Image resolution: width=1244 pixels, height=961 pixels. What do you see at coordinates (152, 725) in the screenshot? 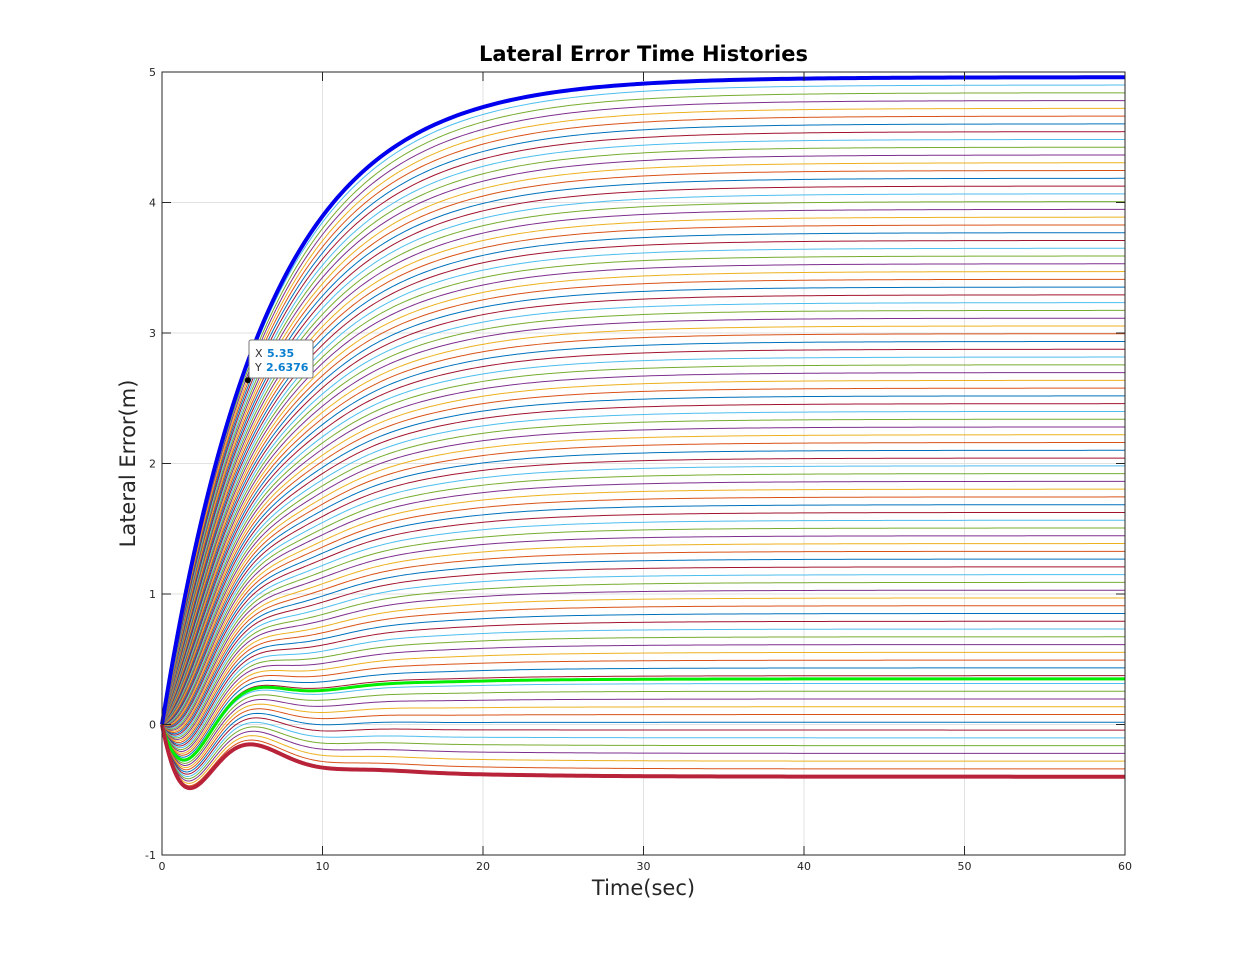
I see `y-tick-label: 0` at bounding box center [152, 725].